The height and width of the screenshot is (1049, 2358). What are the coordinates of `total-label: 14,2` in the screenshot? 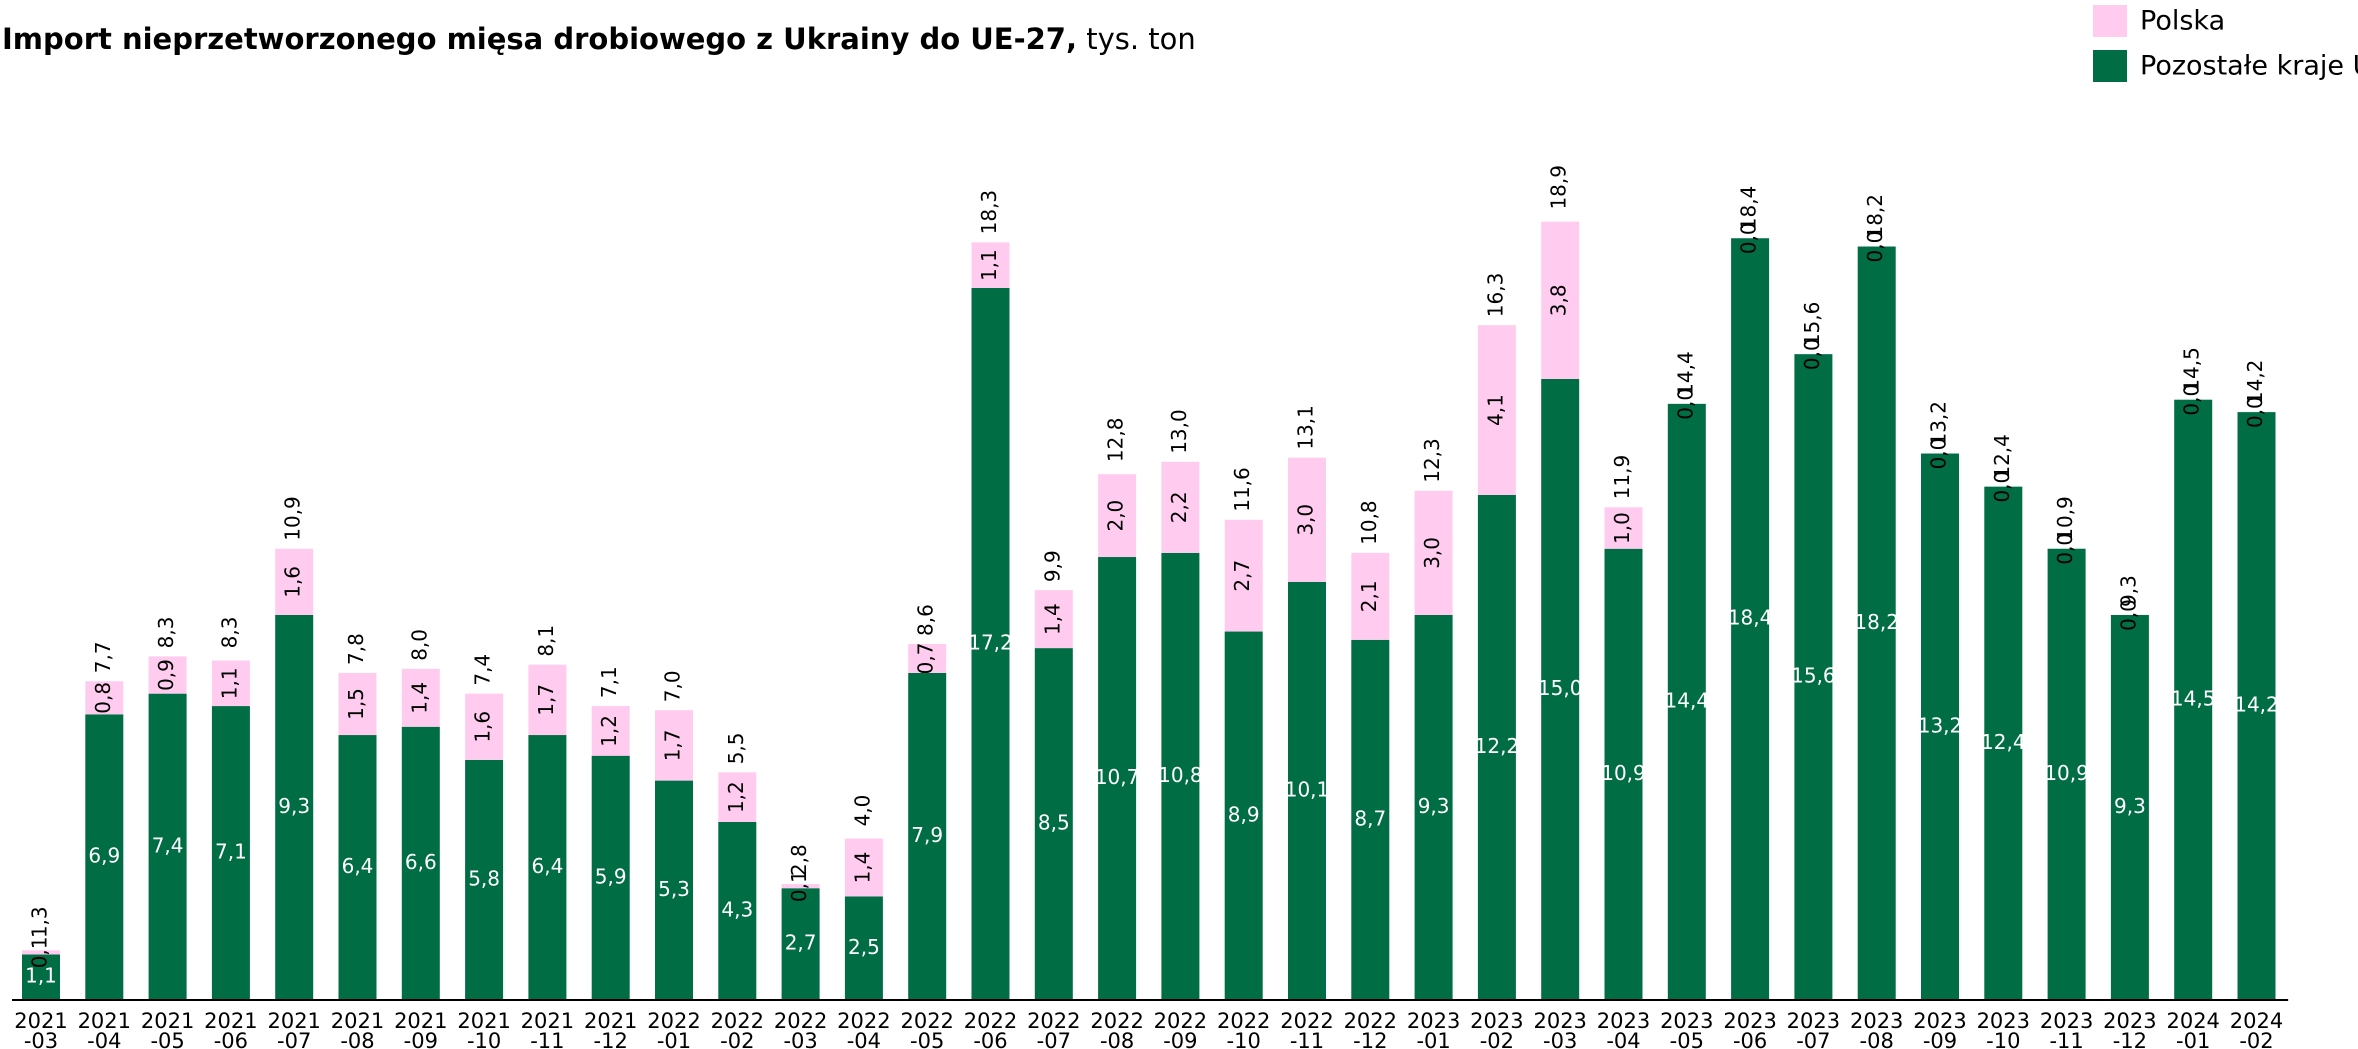 It's located at (2255, 382).